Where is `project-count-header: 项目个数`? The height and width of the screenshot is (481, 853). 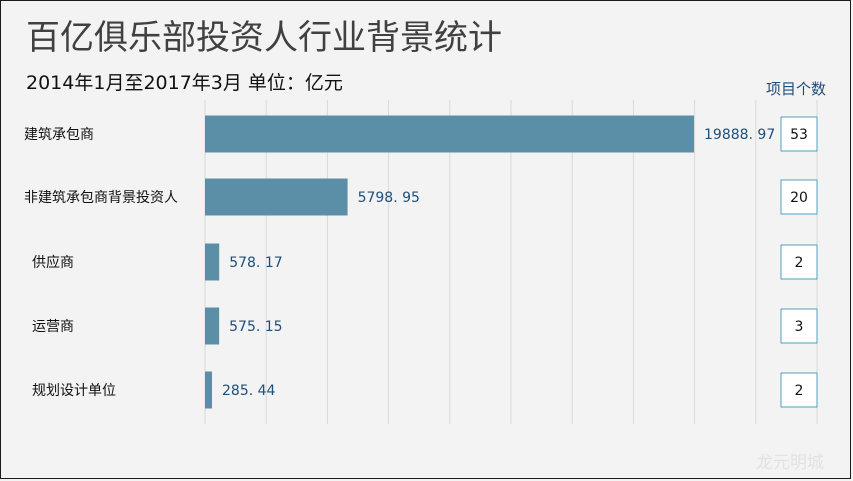 project-count-header: 项目个数 is located at coordinates (796, 89).